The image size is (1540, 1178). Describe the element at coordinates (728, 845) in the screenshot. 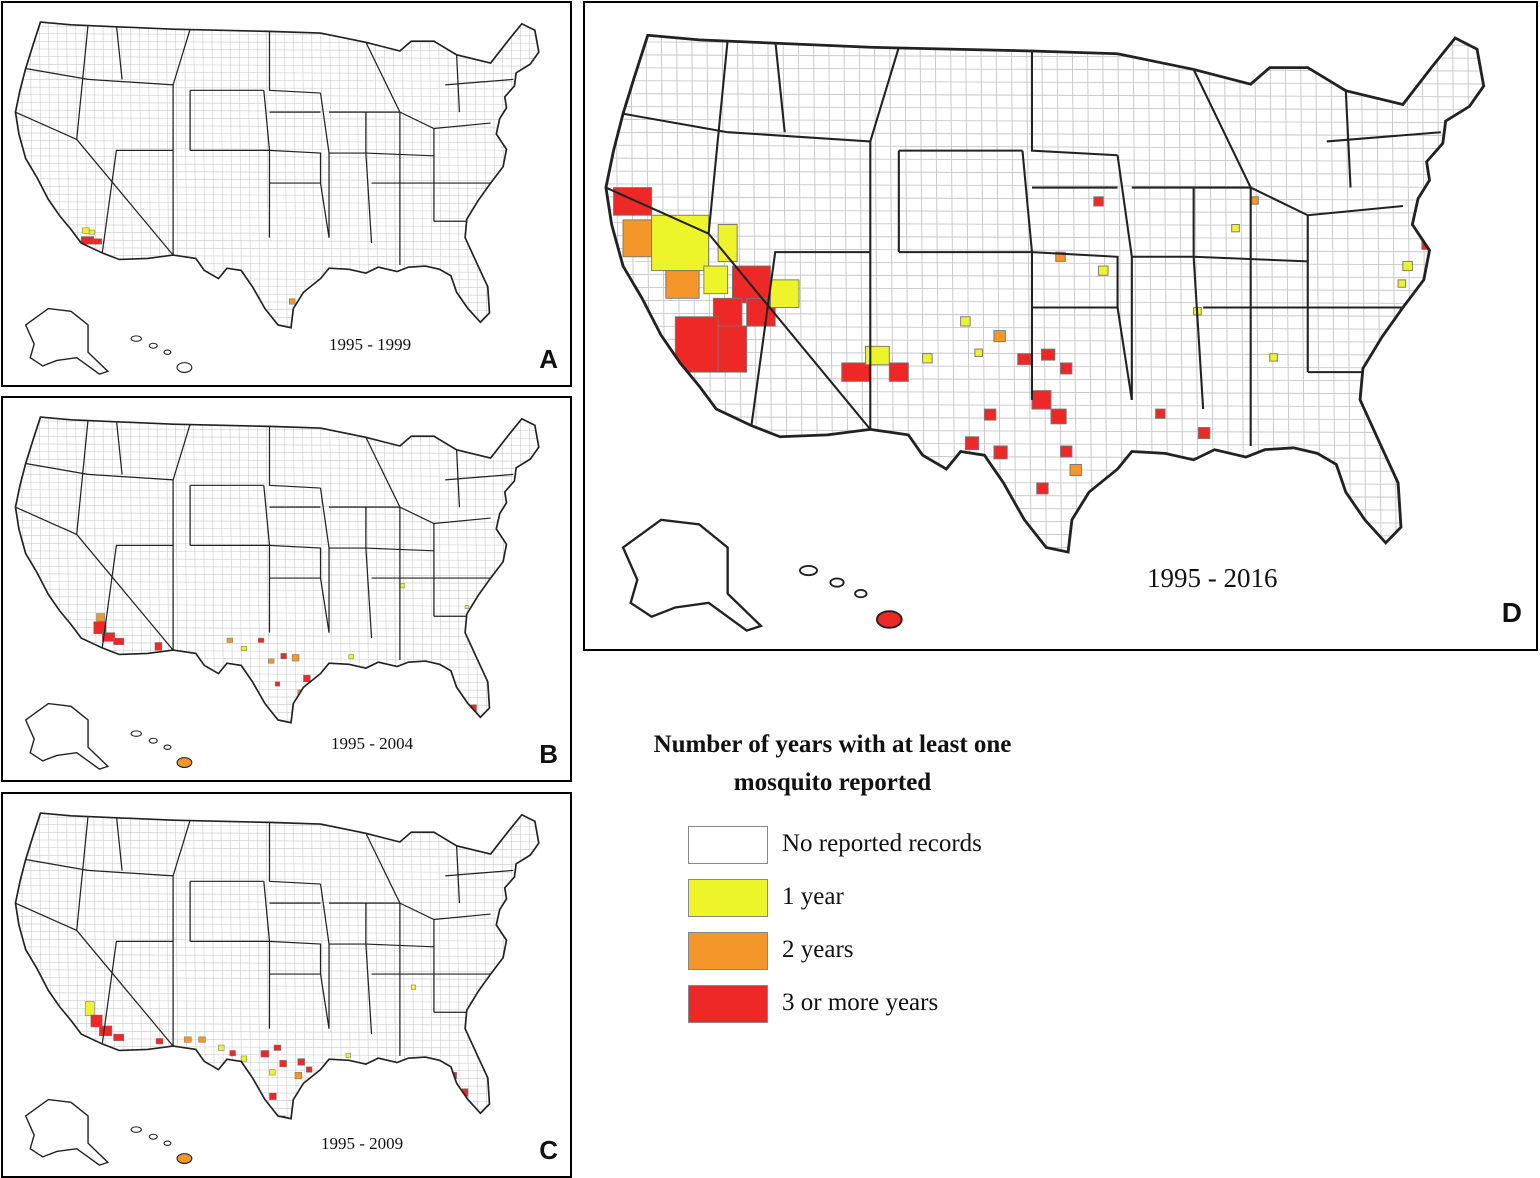

I see `legend-swatch-none` at that location.